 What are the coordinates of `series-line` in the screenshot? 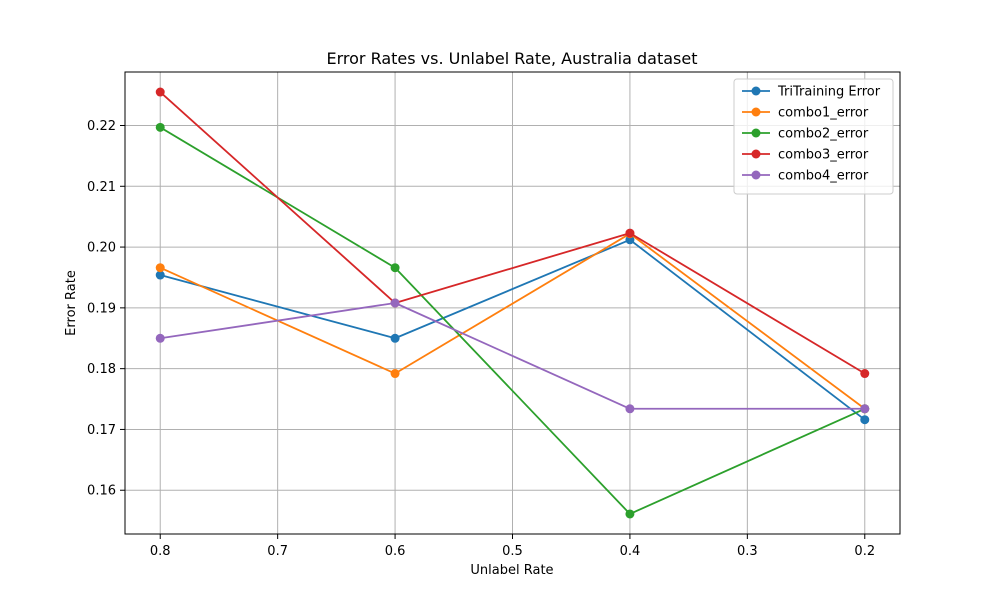 It's located at (512, 356).